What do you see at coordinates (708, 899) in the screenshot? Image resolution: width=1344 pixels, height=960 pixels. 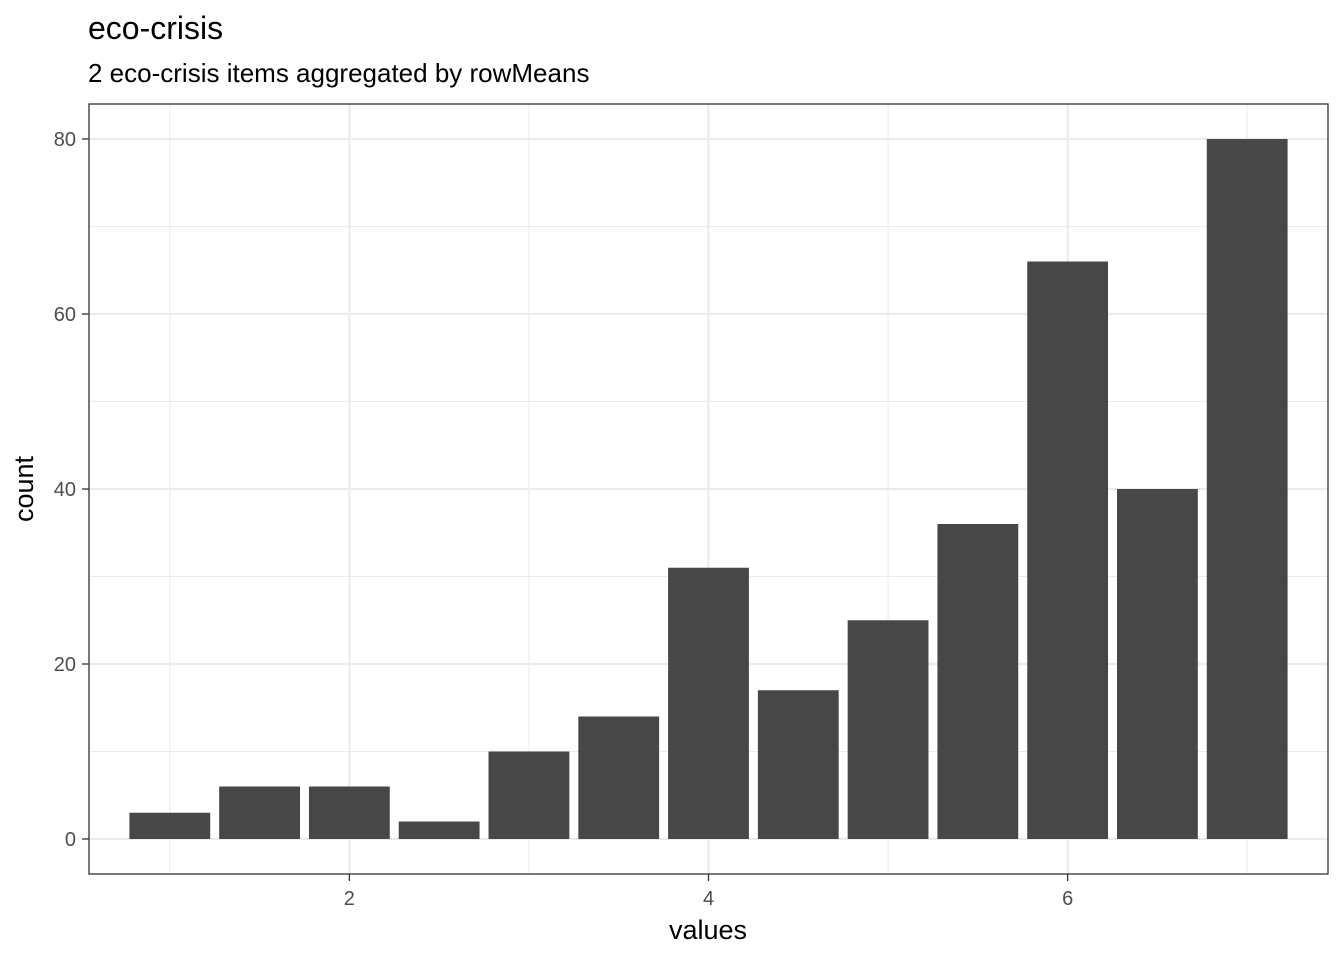 I see `x-tick-label: 4` at bounding box center [708, 899].